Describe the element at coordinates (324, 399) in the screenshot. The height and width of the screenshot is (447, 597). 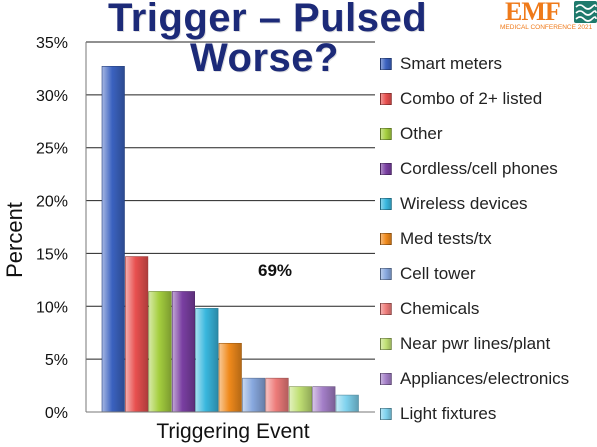
I see `bar-appliances-electronics` at that location.